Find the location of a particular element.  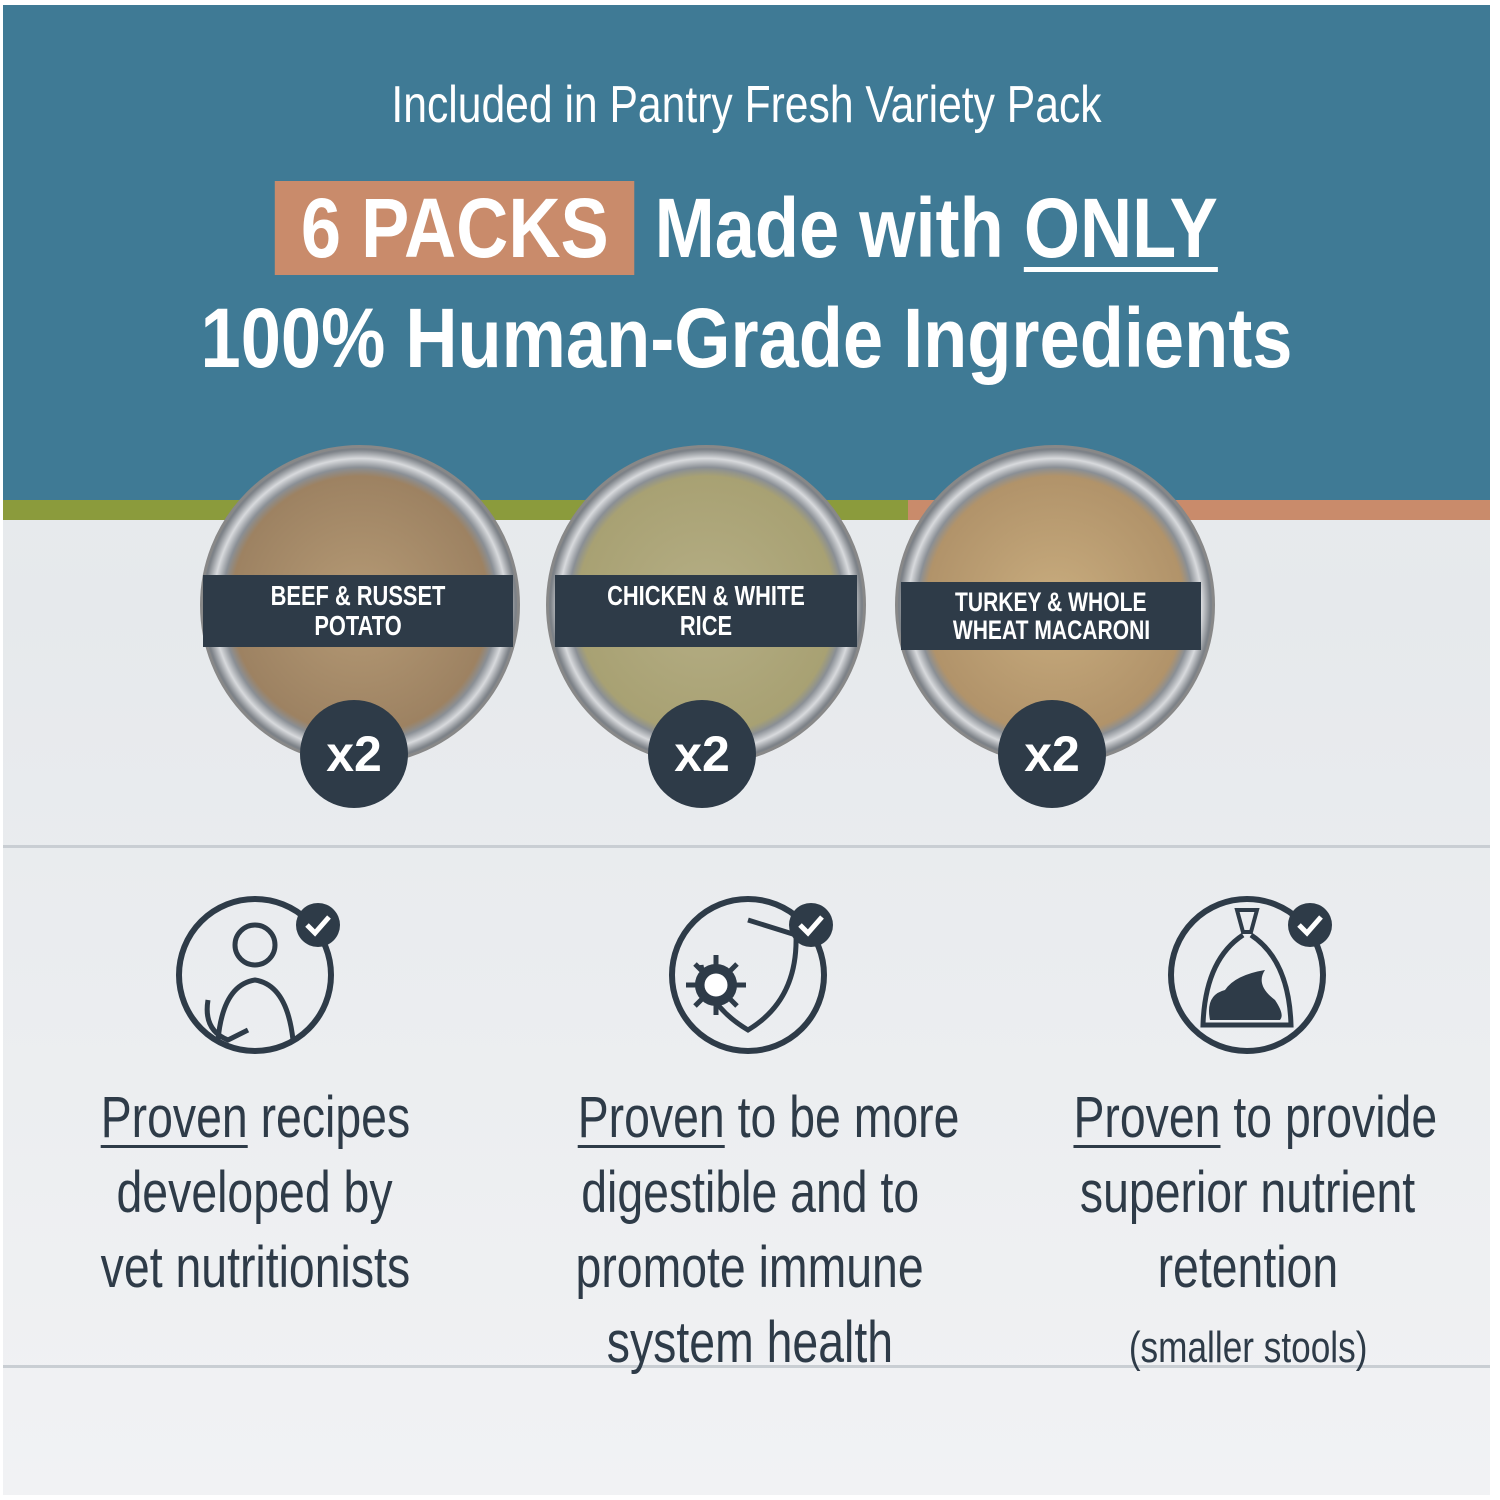

recipe-label-beef: BEEF & RUSSET POTATO is located at coordinates (358, 611).